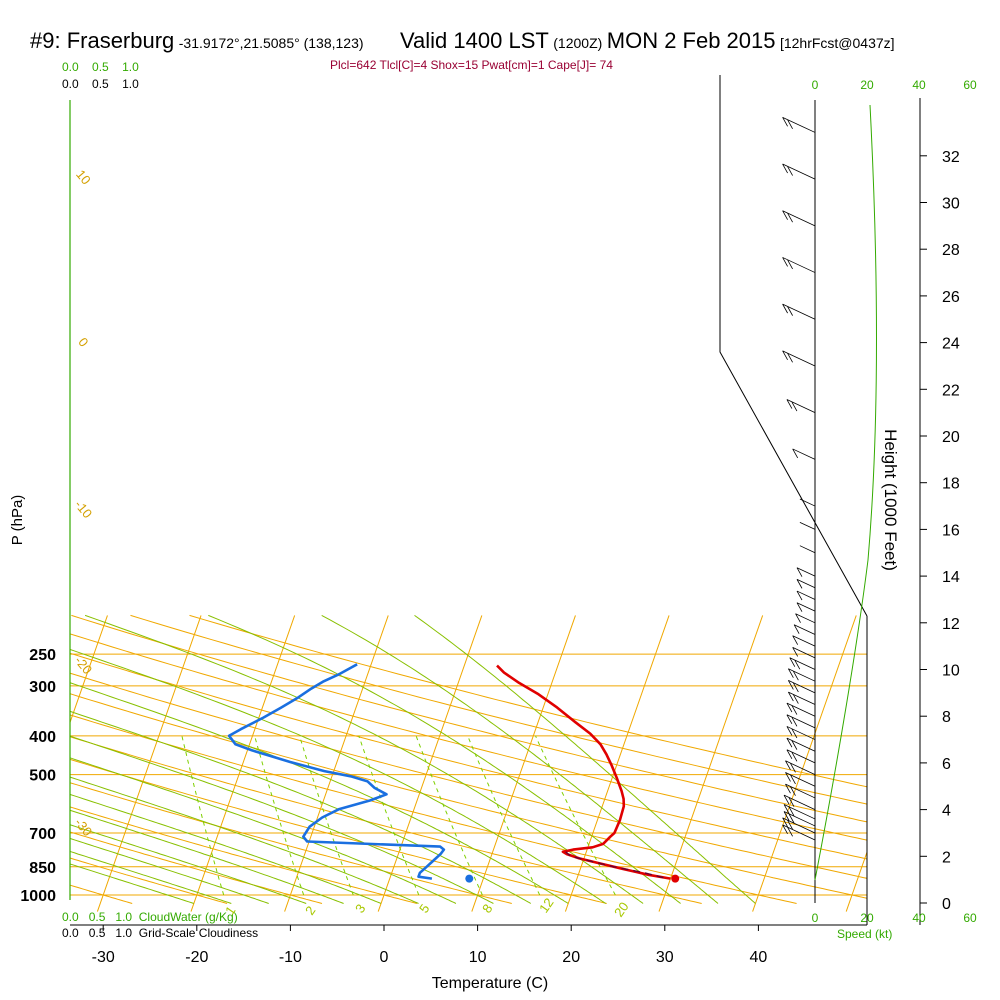  Describe the element at coordinates (815, 918) in the screenshot. I see `speed-tick-bottom: 0` at that location.